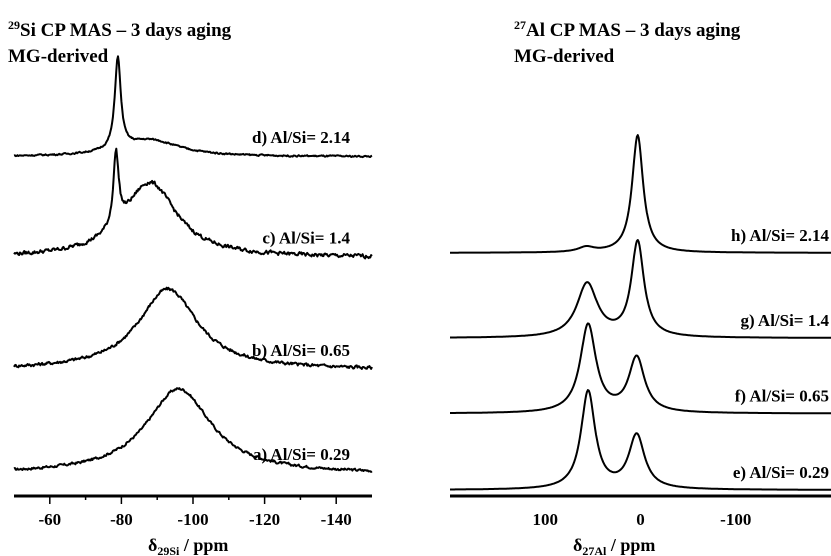 This screenshot has height=556, width=831. Describe the element at coordinates (577, 545) in the screenshot. I see `al-xlabel-main: δ` at that location.